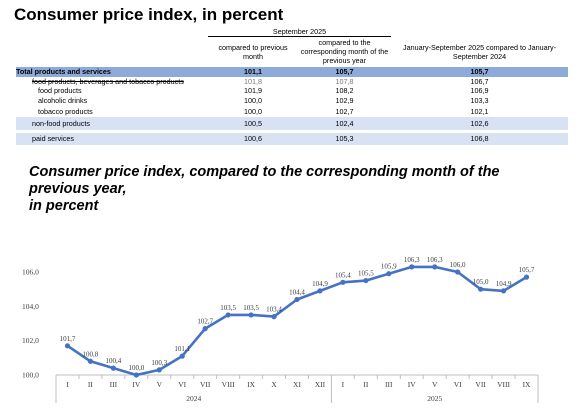 The image size is (578, 410). What do you see at coordinates (65, 111) in the screenshot?
I see `row-label: tobacco products` at bounding box center [65, 111].